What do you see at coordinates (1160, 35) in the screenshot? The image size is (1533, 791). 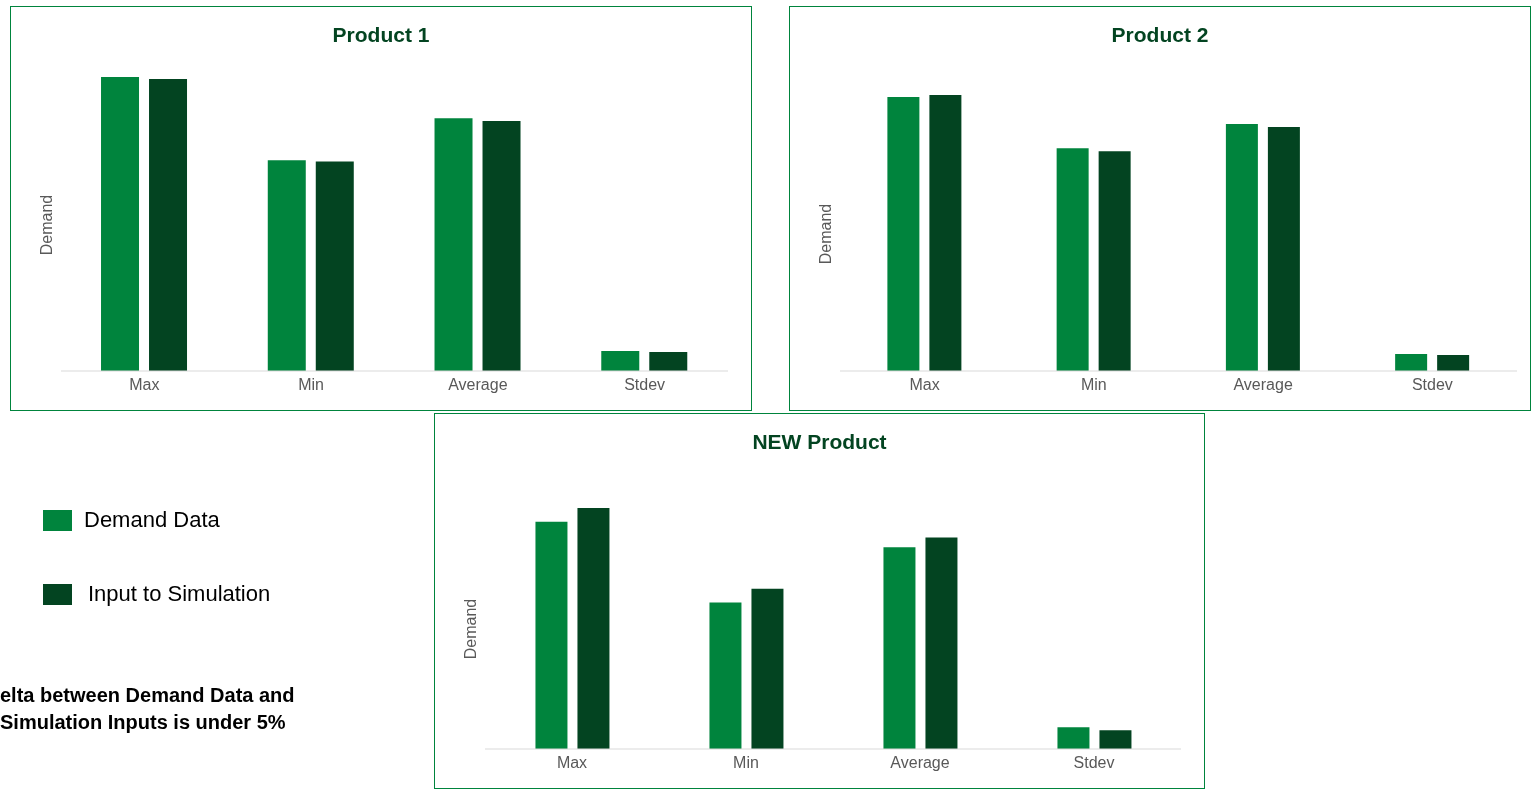 I see `chart-title: Product 2` at bounding box center [1160, 35].